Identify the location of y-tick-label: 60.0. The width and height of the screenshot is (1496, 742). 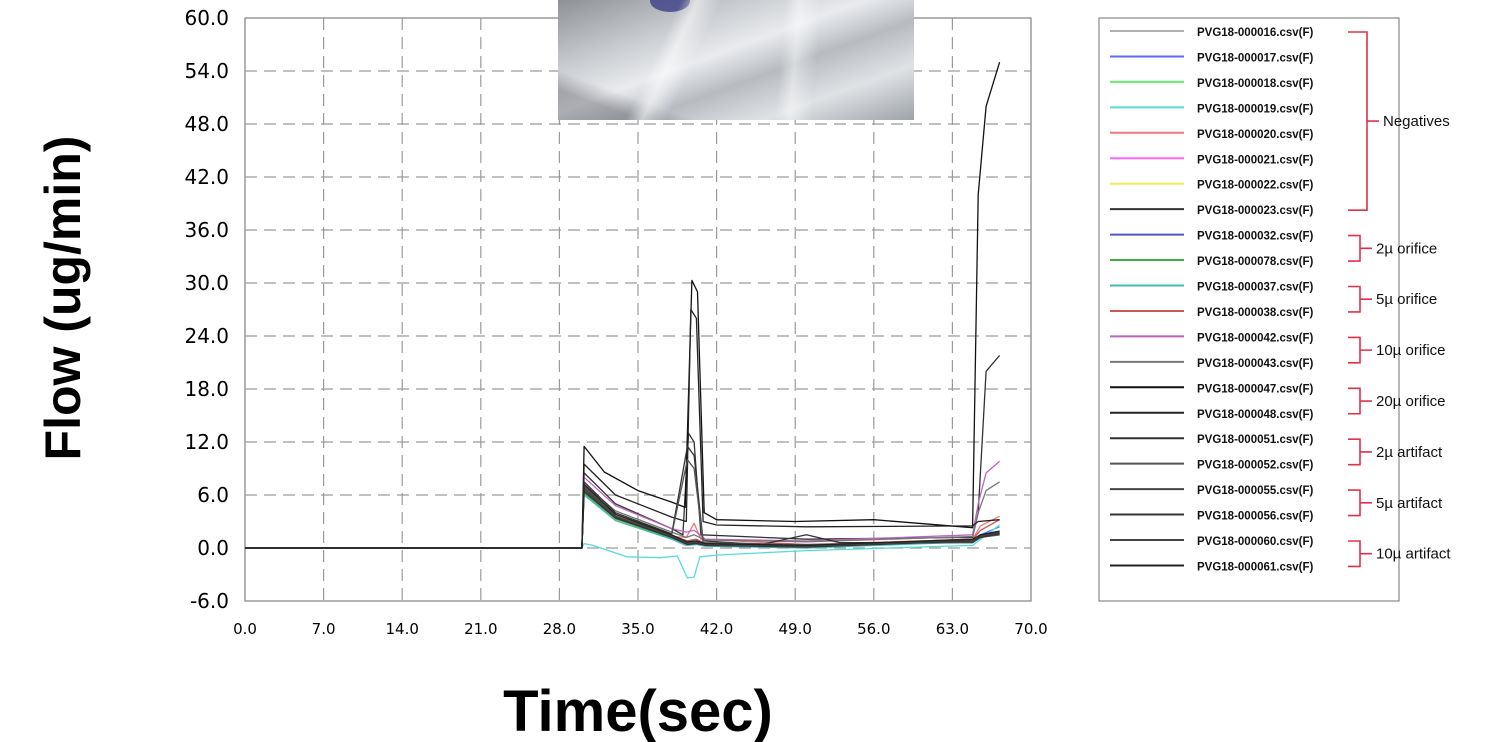
(206, 18).